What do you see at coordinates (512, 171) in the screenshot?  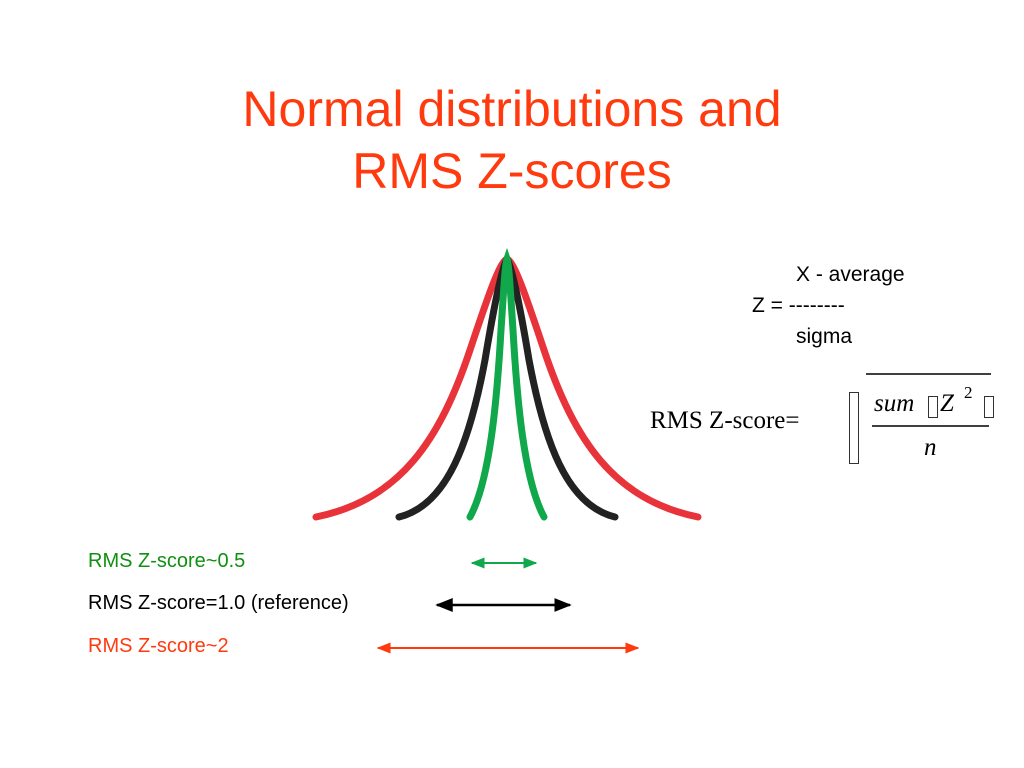 I see `title-line-2: RMS Z-scores` at bounding box center [512, 171].